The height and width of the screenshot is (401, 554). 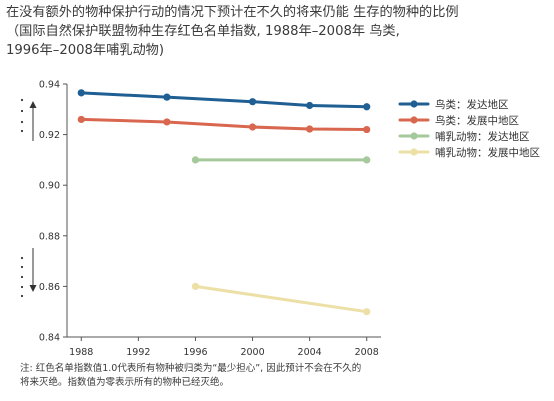 I want to click on y-tick-label: 0.86, so click(x=49, y=287).